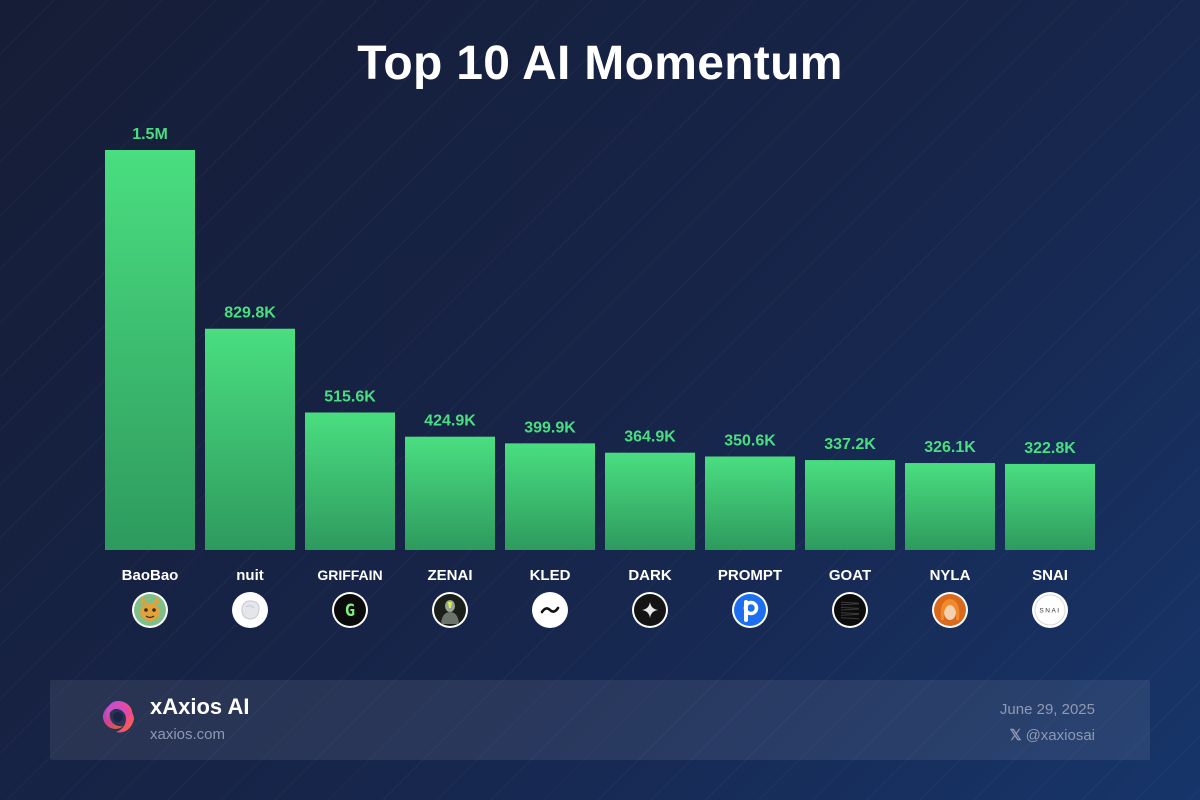 Image resolution: width=1200 pixels, height=800 pixels. I want to click on svg-text: SNAI, so click(1049, 611).